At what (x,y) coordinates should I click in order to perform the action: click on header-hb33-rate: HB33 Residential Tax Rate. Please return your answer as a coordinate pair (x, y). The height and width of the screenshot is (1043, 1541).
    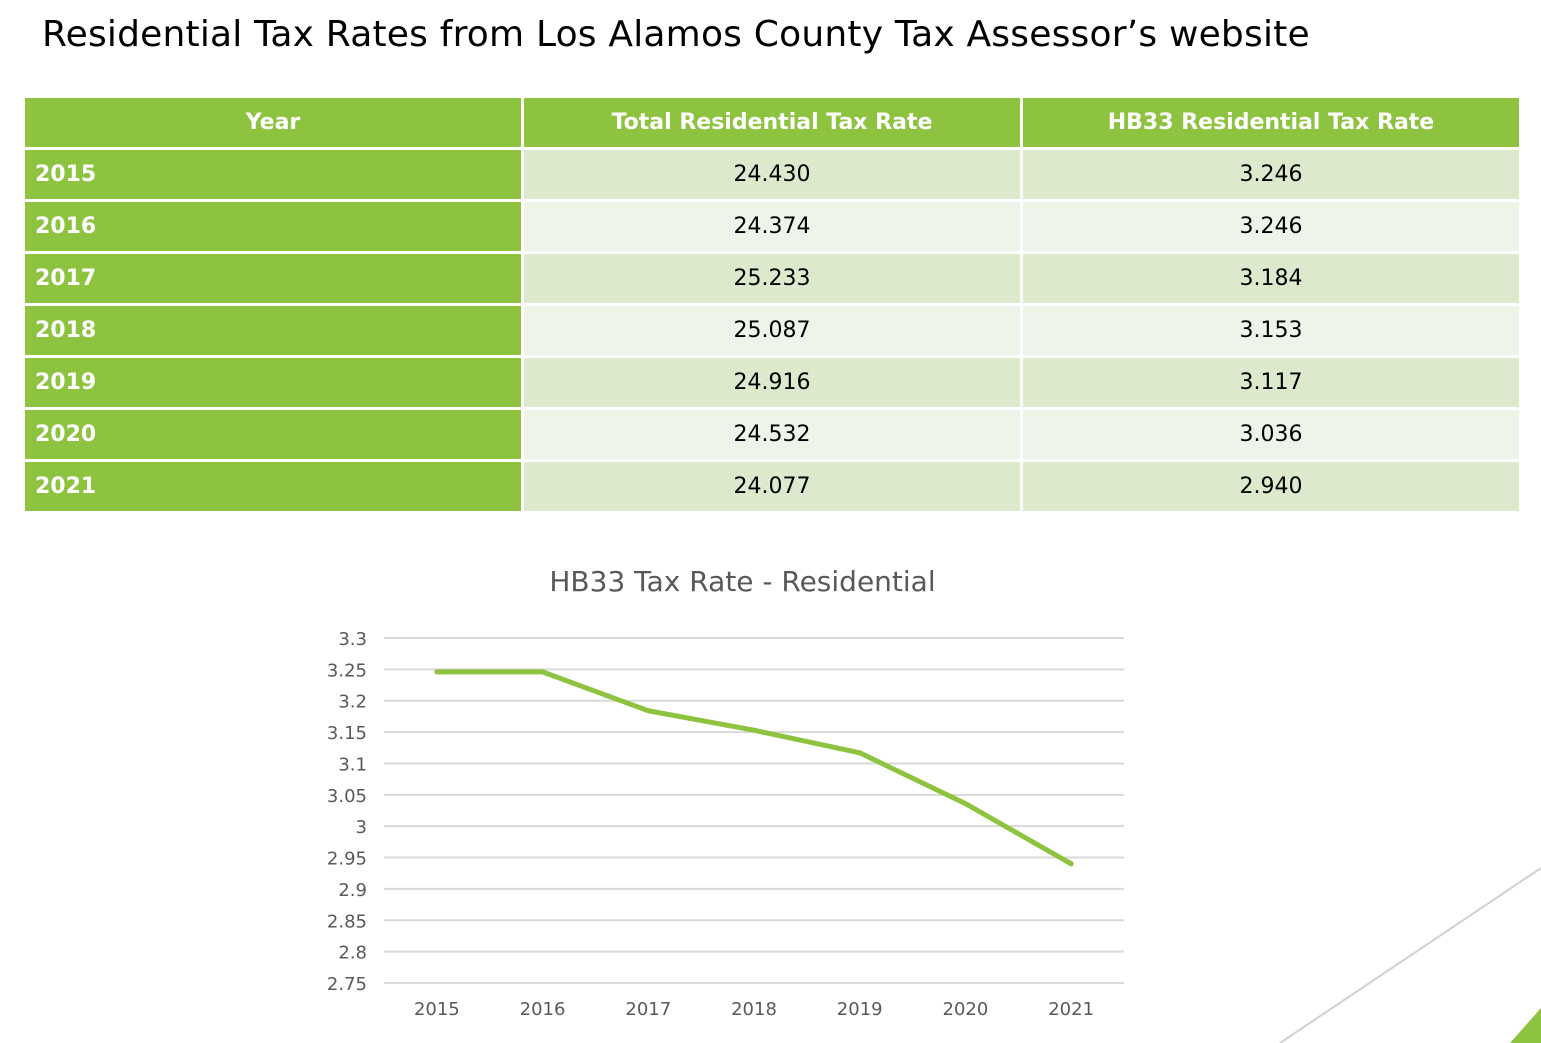
    Looking at the image, I should click on (1271, 122).